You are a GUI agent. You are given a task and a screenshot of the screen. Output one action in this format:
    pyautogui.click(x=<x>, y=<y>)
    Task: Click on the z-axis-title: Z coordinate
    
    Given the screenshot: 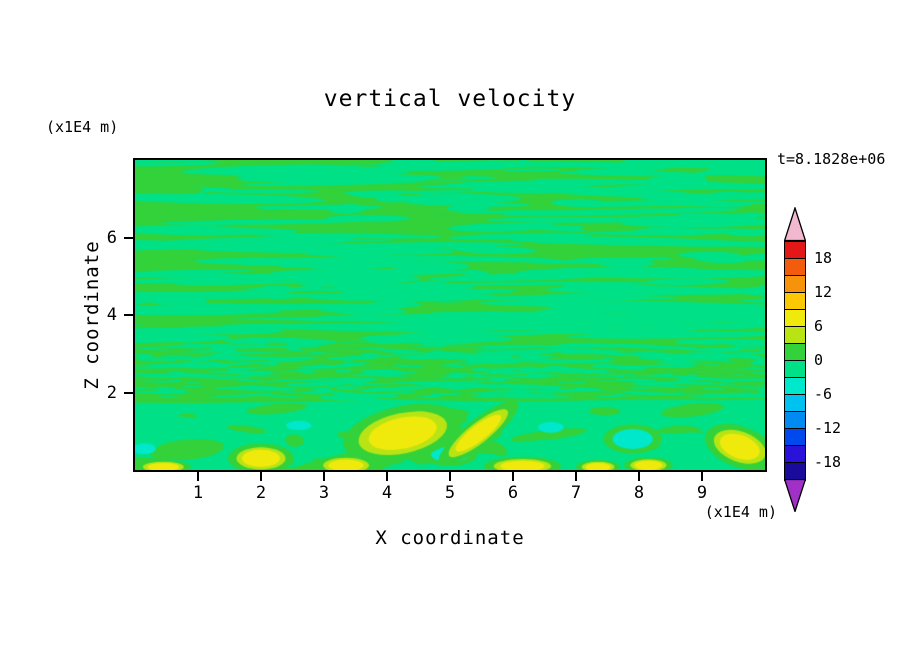 What is the action you would take?
    pyautogui.click(x=92, y=315)
    